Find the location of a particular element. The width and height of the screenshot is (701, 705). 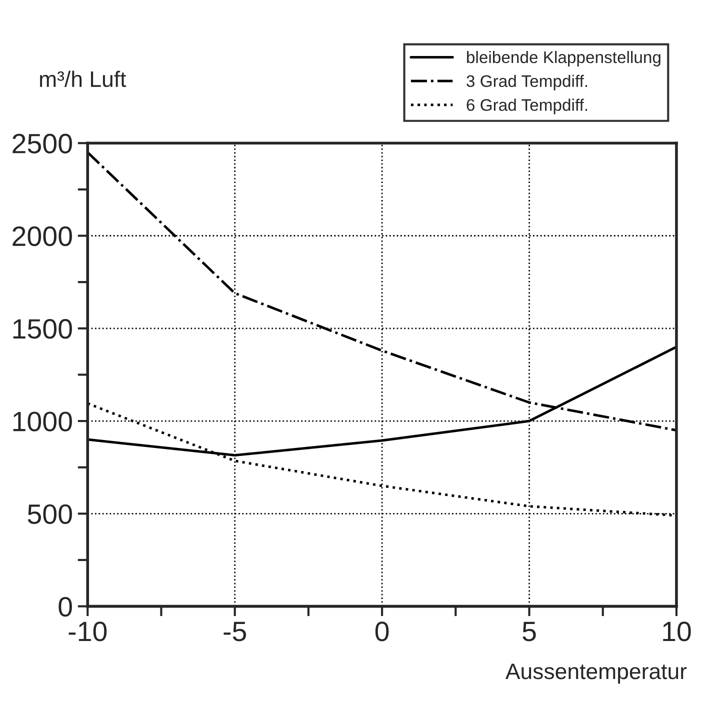

legend-label: bleibende Klappenstellung is located at coordinates (563, 58).